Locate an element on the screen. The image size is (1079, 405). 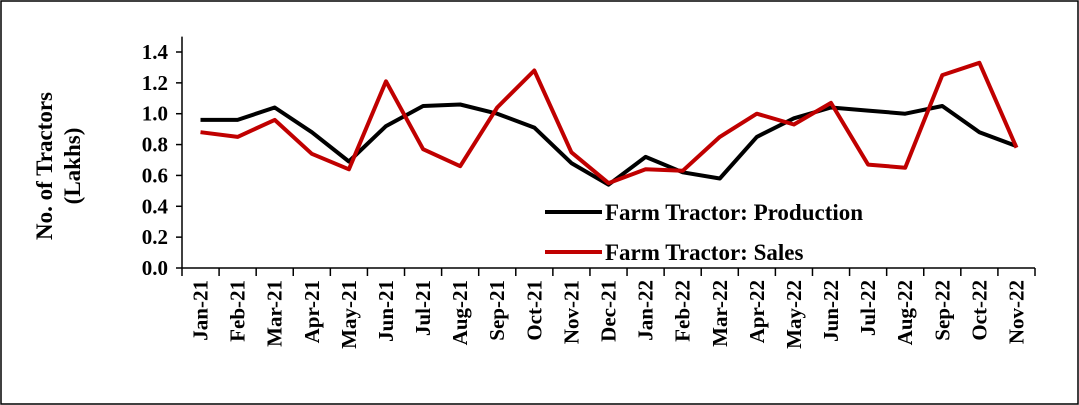
y-axis-label-line: (Lakhs) is located at coordinates (72, 166).